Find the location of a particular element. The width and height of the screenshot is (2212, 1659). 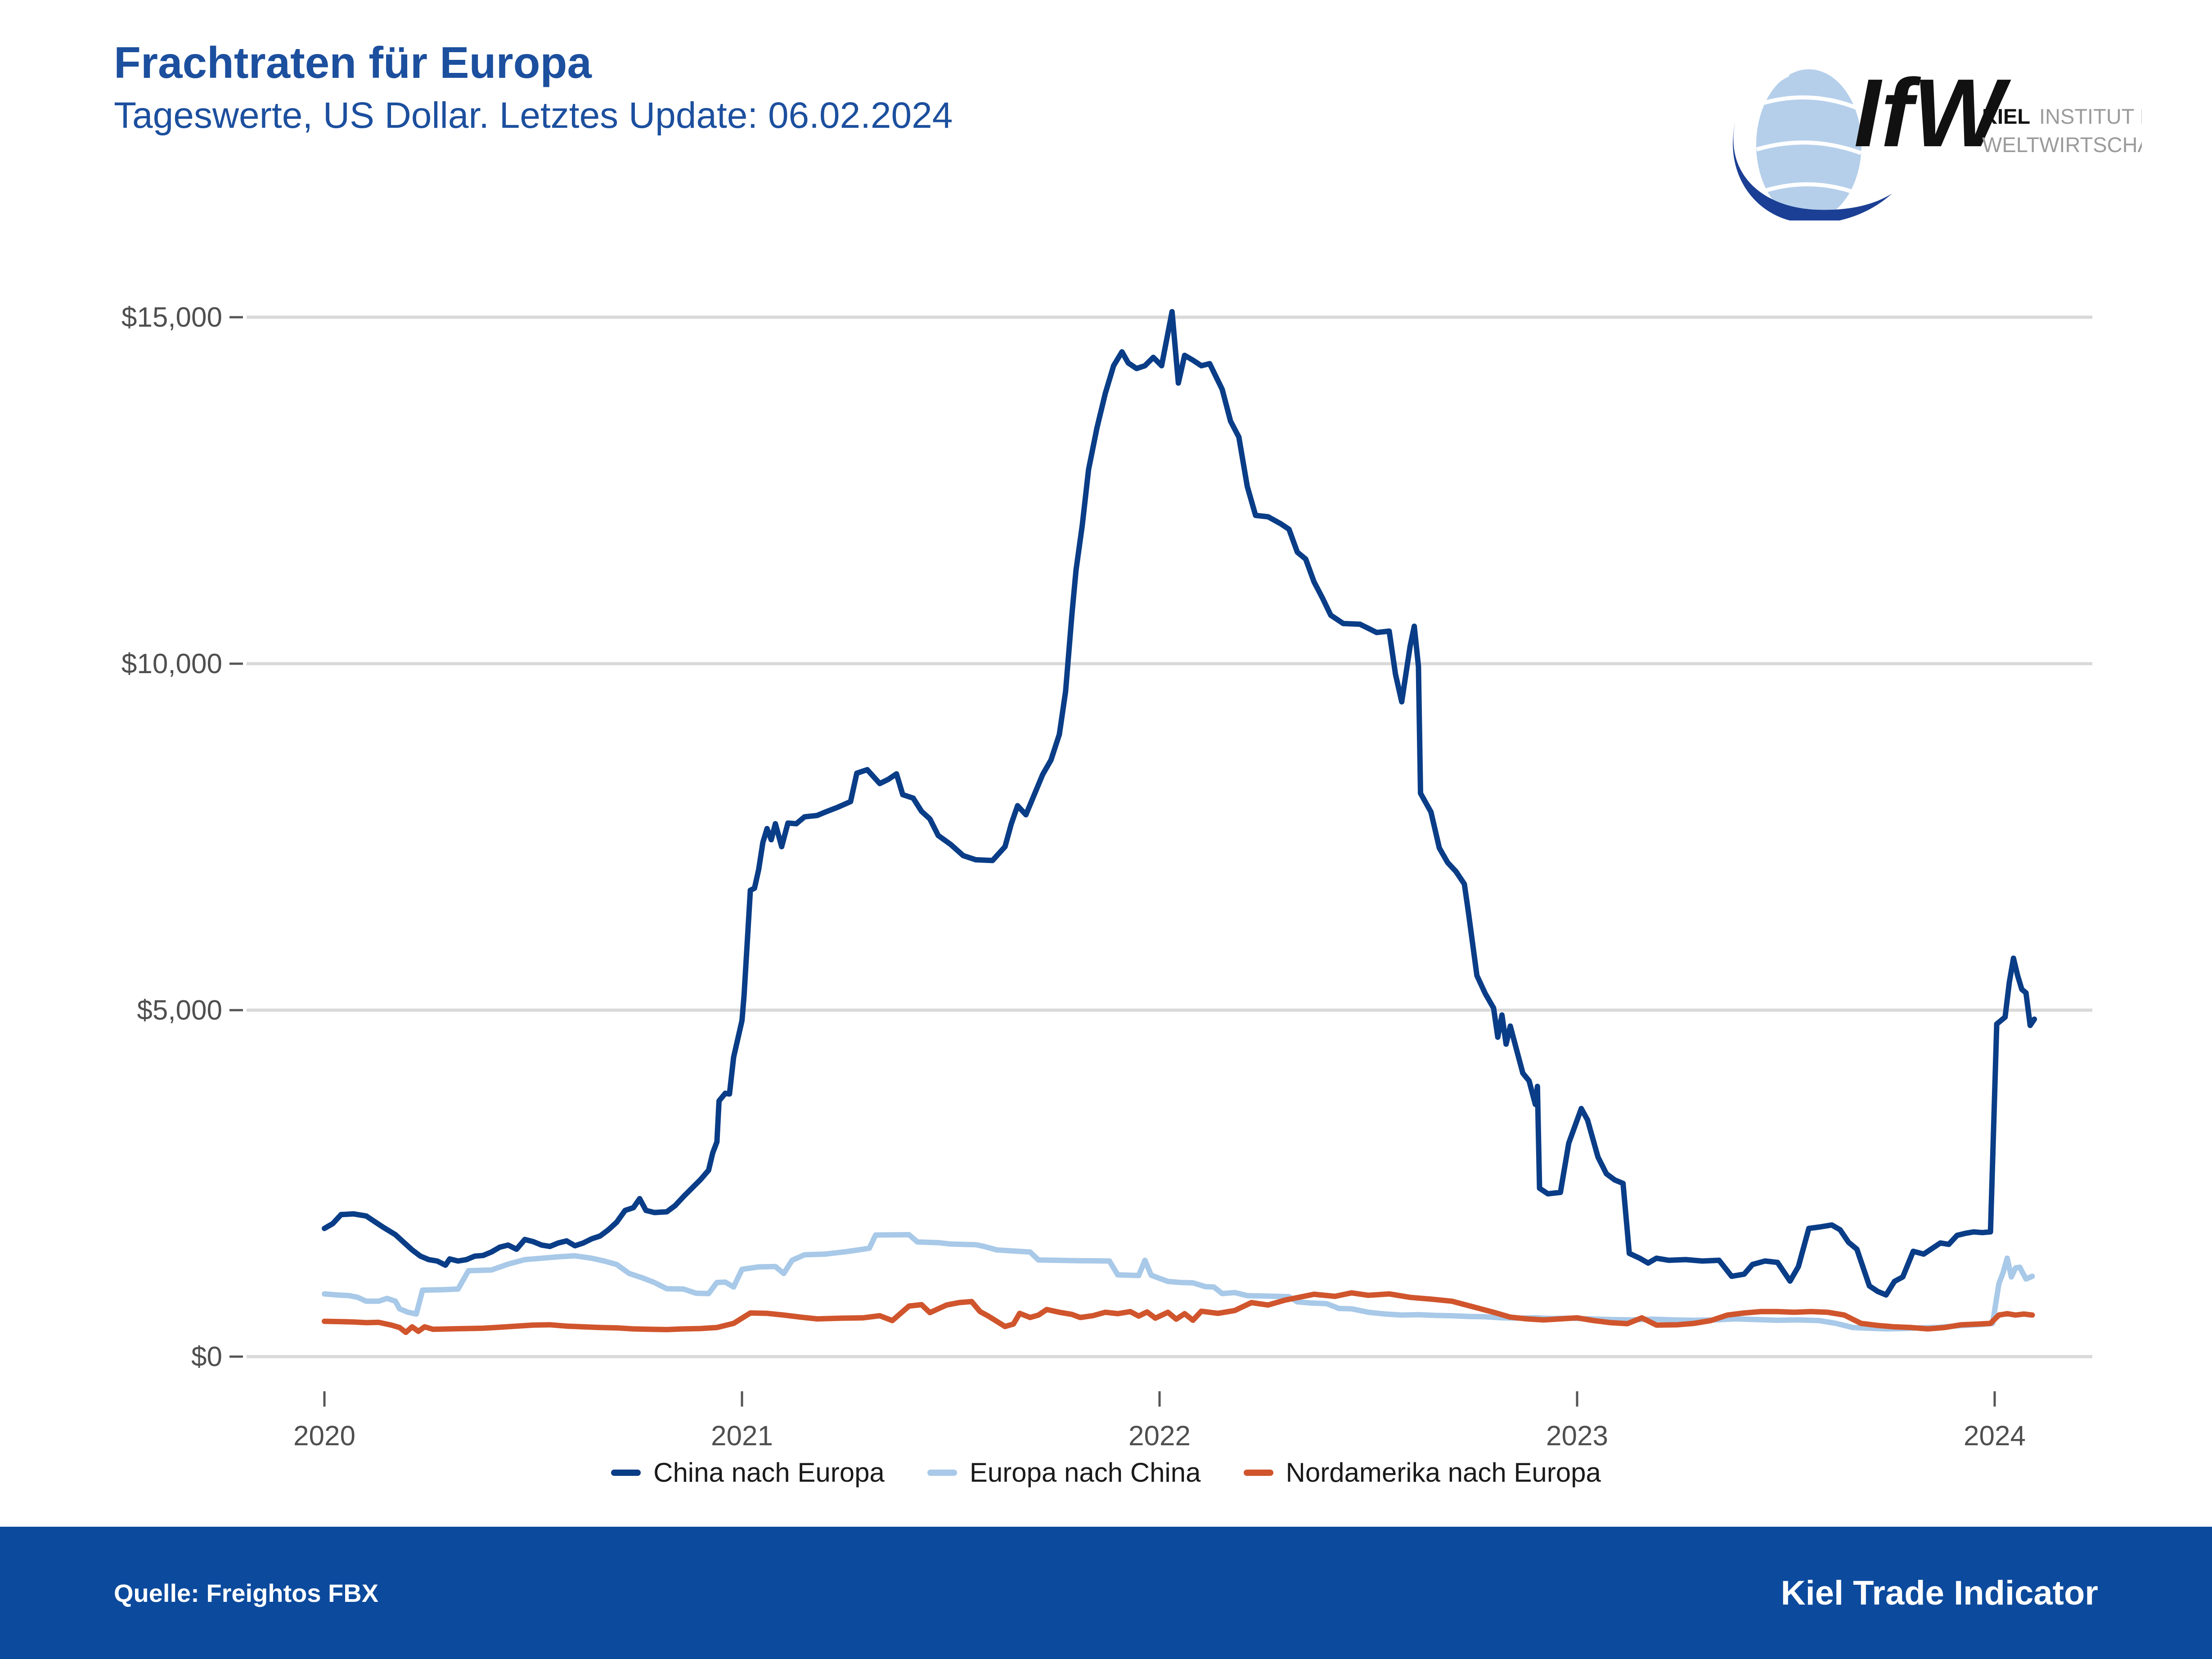

x-axis-label: 2024 is located at coordinates (1995, 1436).